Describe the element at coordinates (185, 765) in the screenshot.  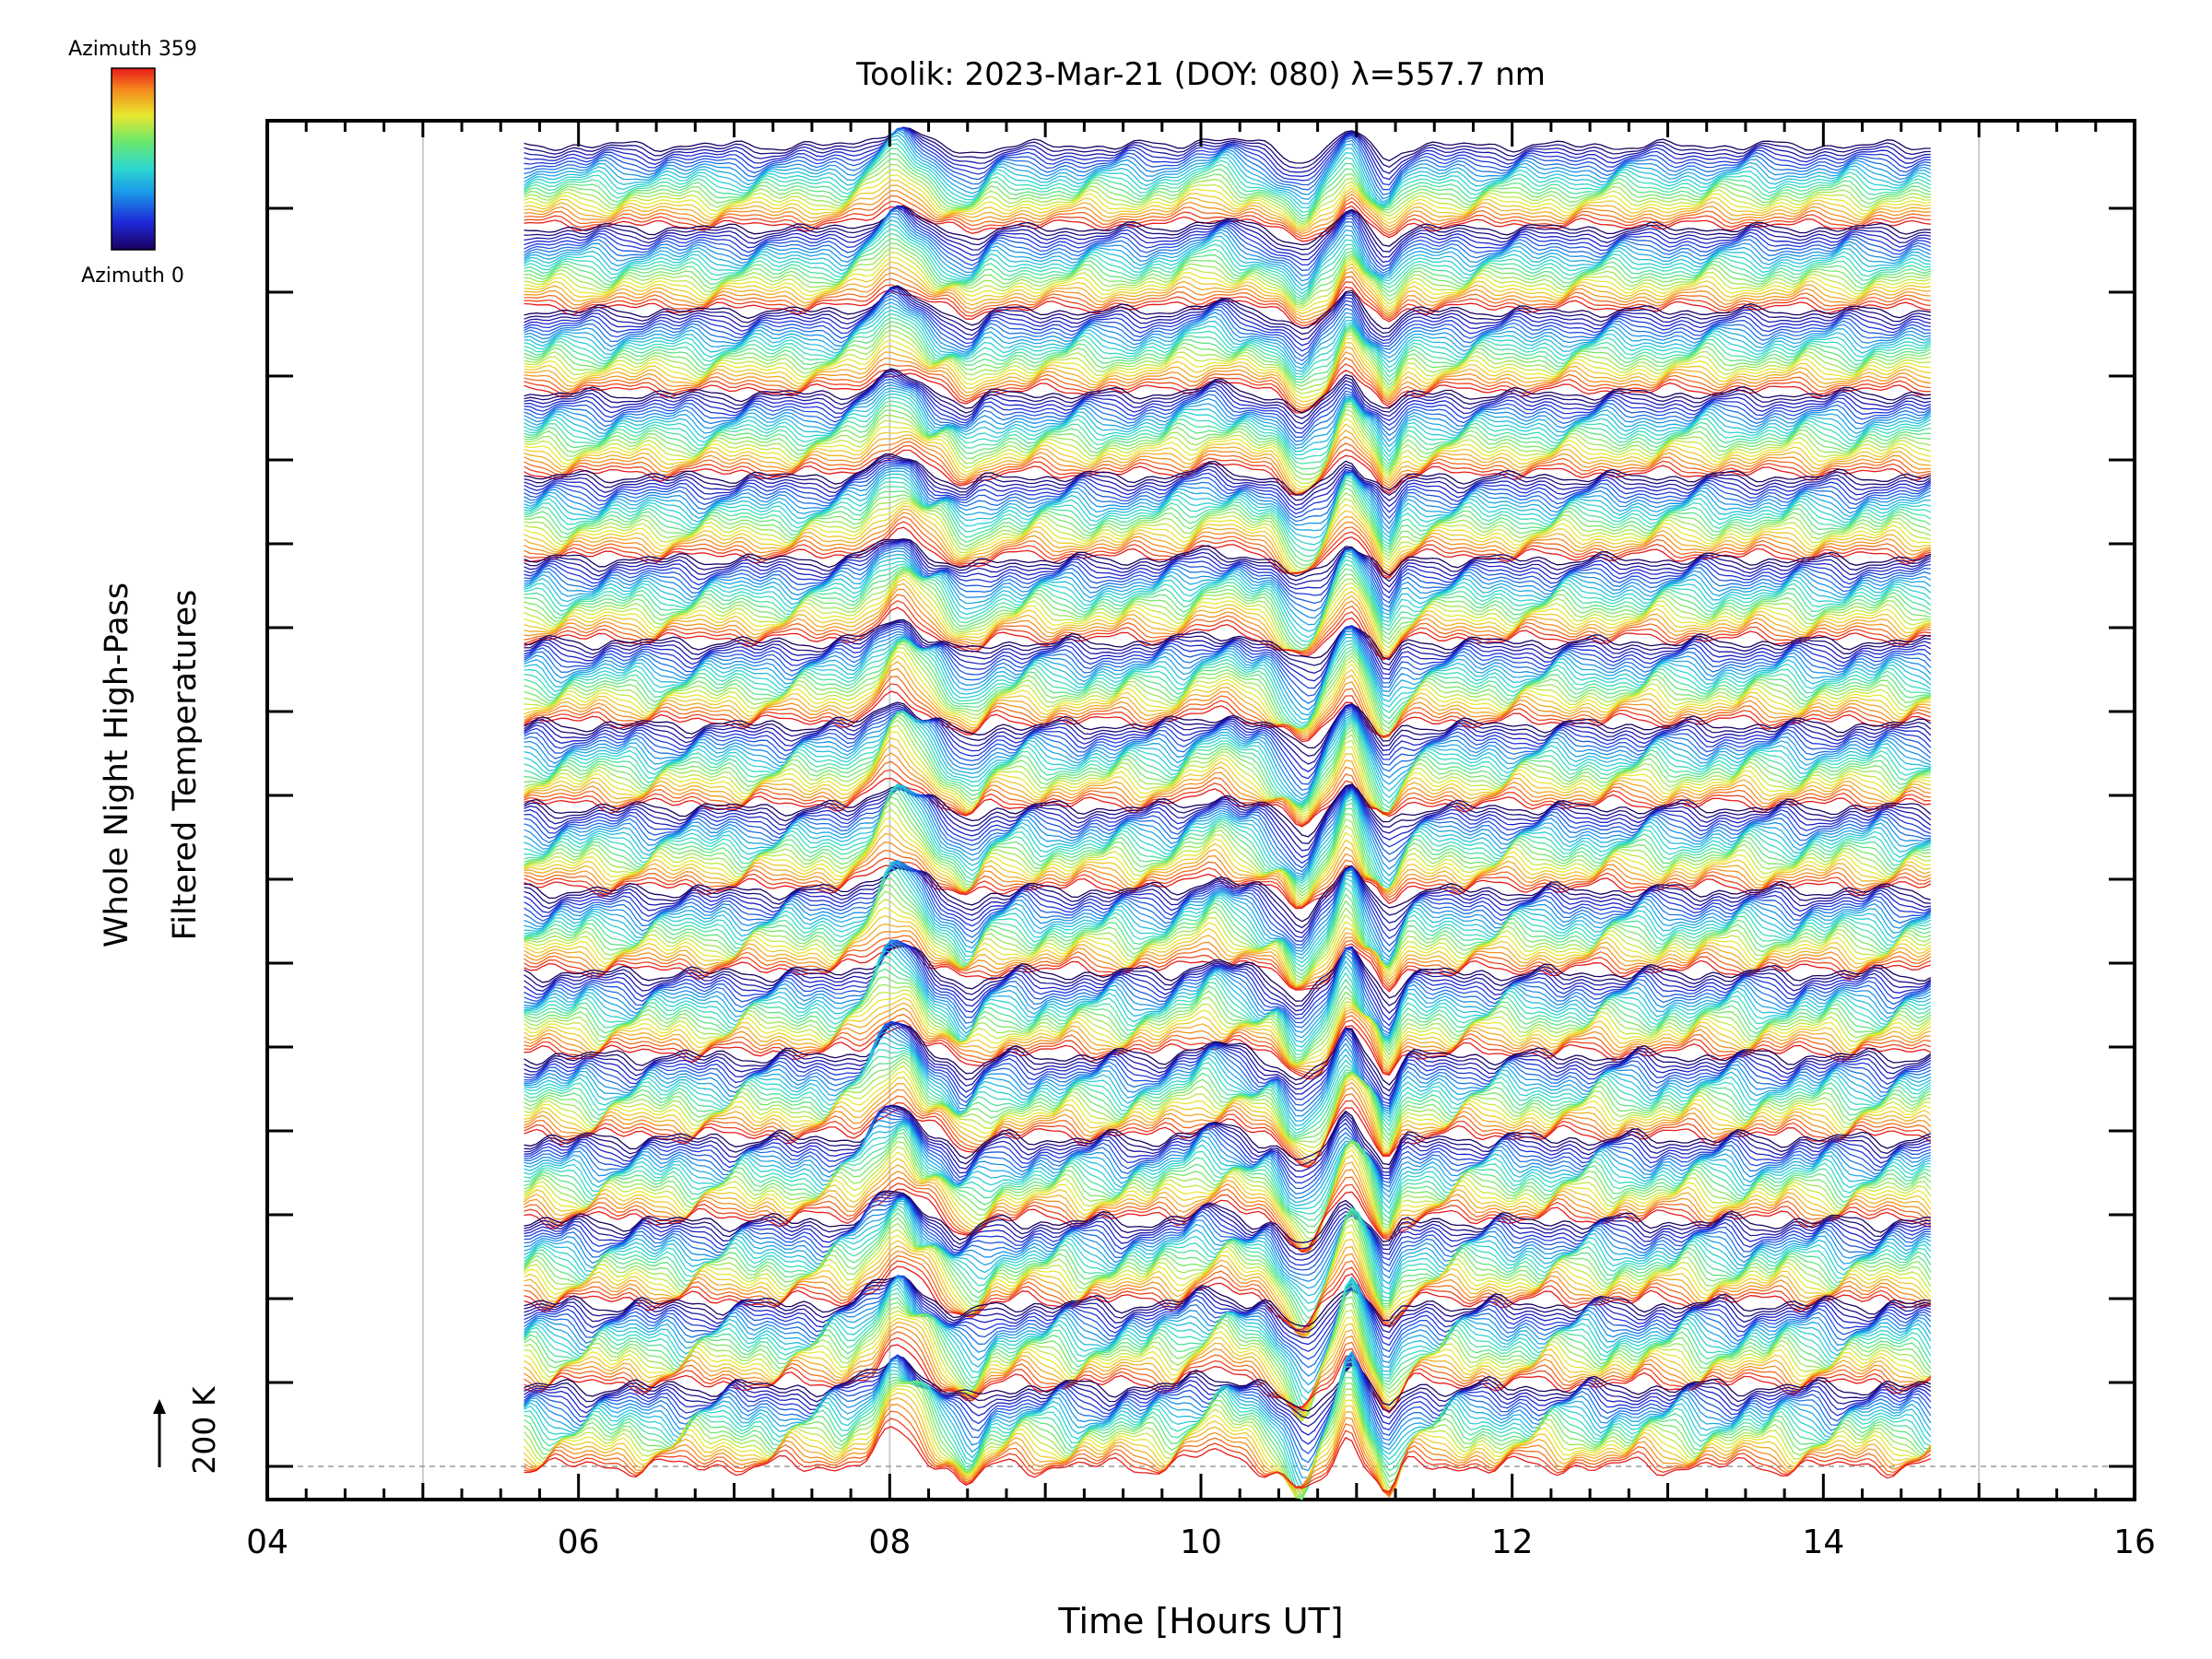
I see `y-axis-label-line2: Filtered Temperatures` at that location.